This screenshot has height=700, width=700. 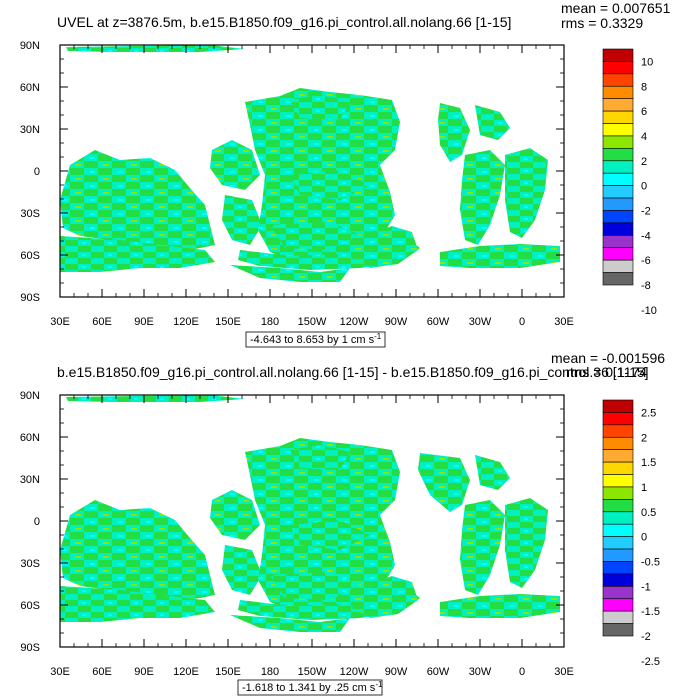 I want to click on panel-top-ytick-5: 60S, so click(x=30, y=256).